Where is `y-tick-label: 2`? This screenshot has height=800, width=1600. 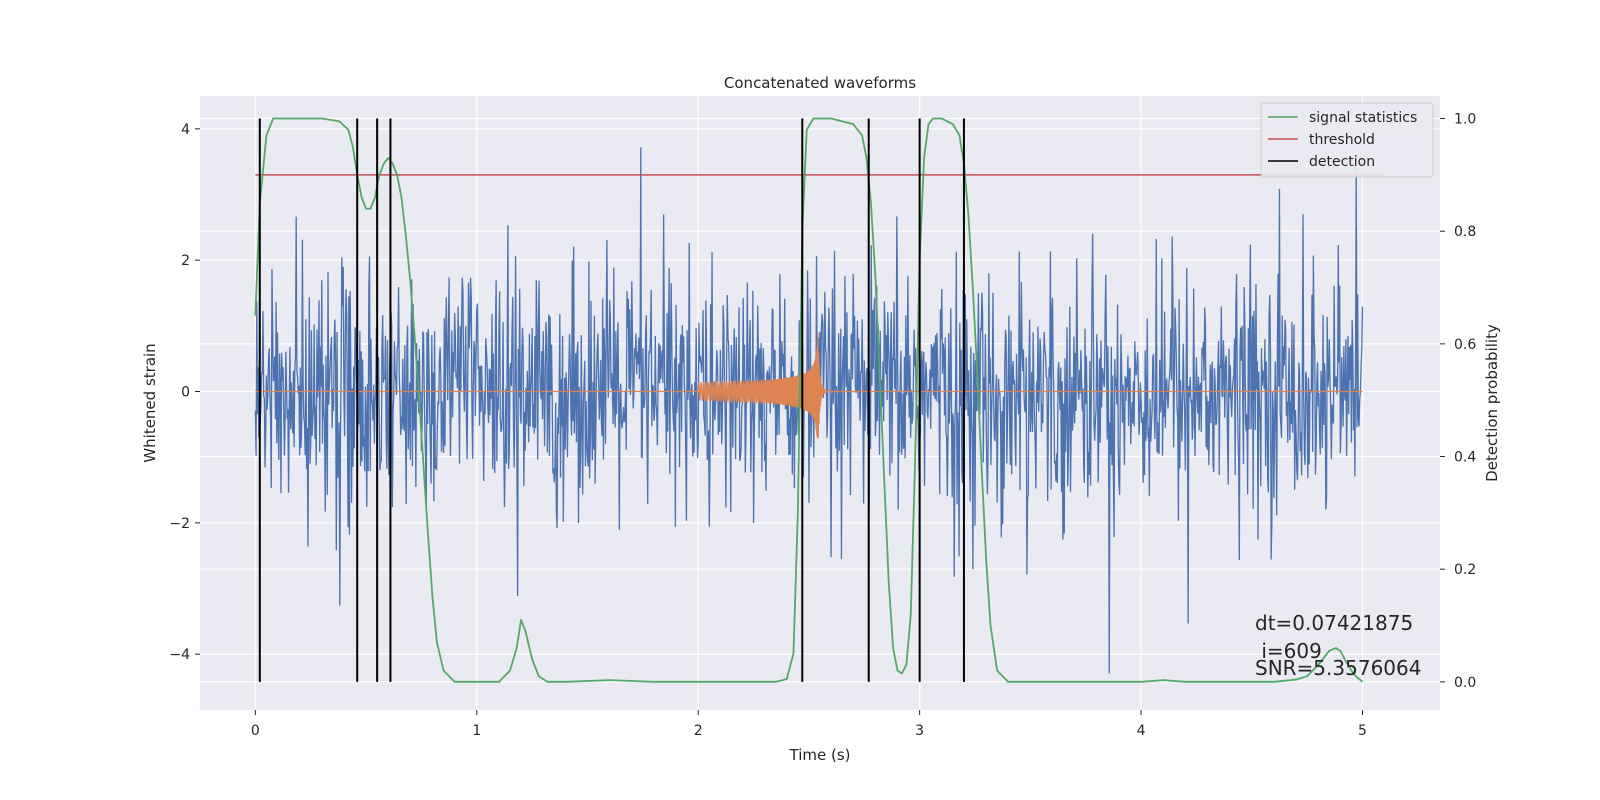
y-tick-label: 2 is located at coordinates (185, 261).